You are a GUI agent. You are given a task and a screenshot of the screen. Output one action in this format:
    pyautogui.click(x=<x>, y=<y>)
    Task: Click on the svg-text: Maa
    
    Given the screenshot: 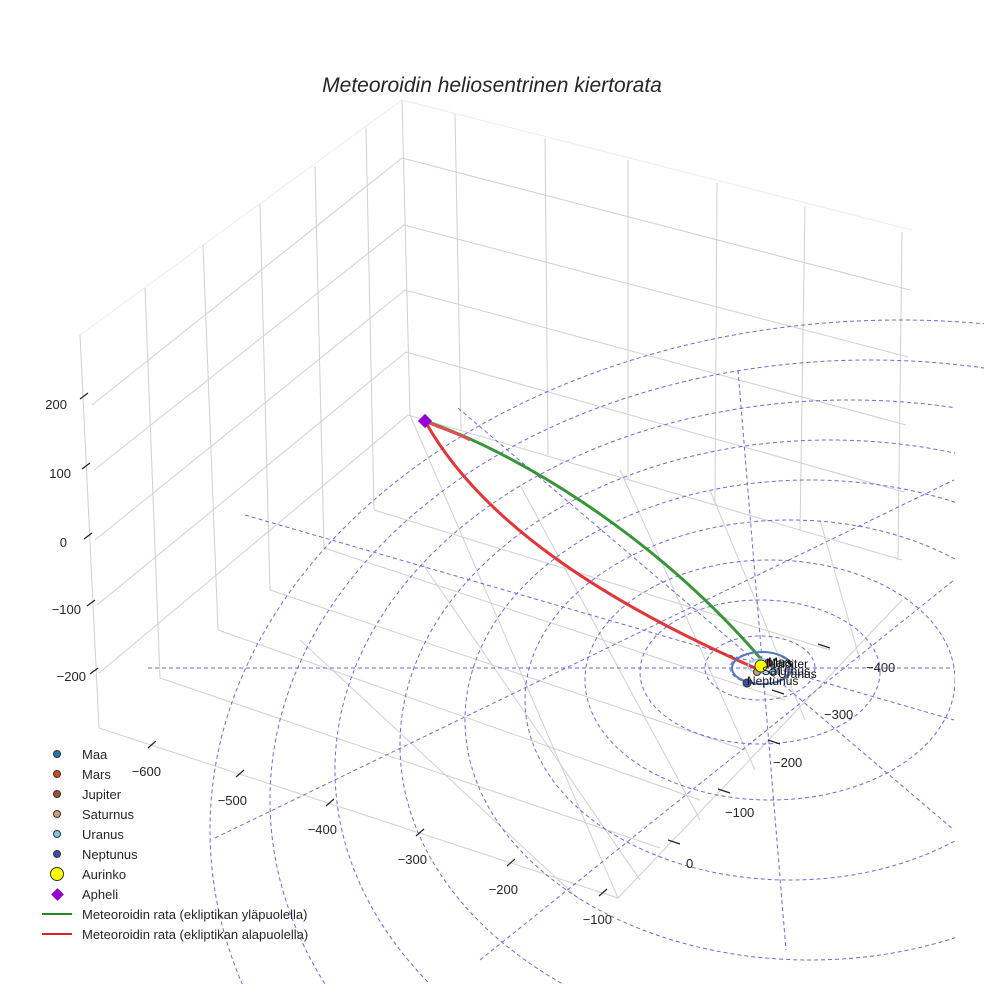 What is the action you would take?
    pyautogui.click(x=780, y=662)
    